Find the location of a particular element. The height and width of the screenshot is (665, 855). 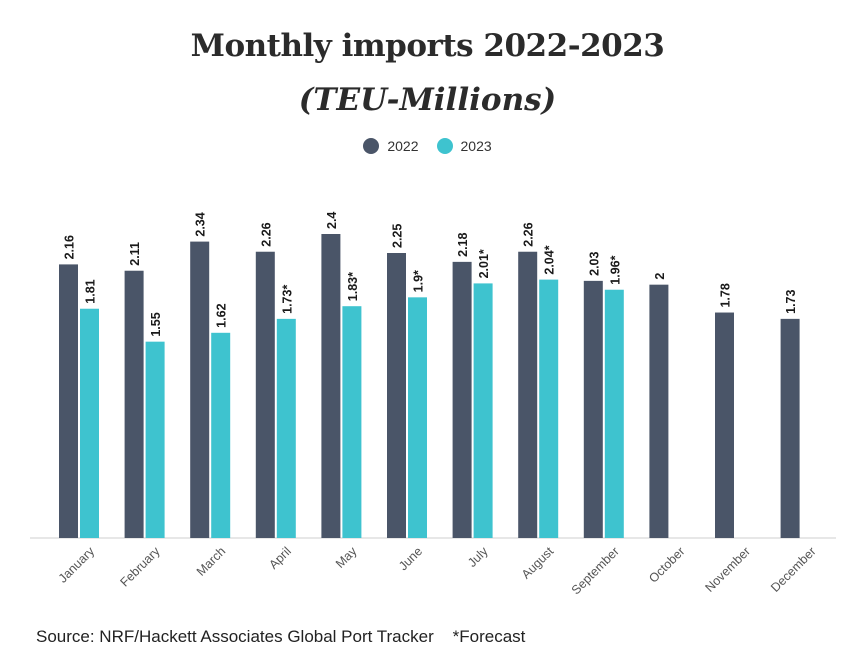

chart-subtitle: (TEU-Millions) is located at coordinates (427, 100).